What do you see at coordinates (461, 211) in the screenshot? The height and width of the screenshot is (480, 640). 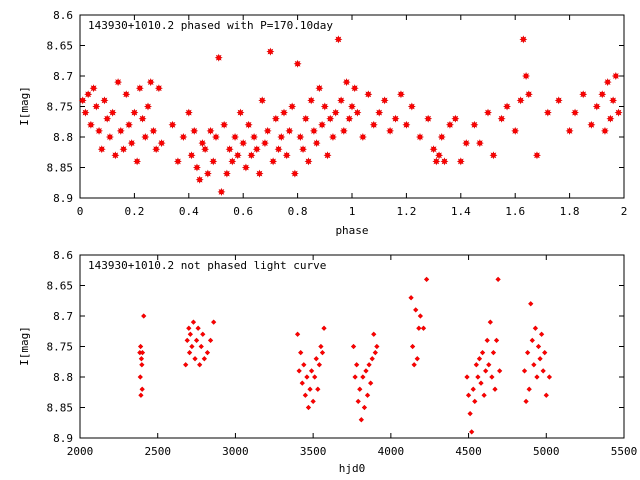 I see `x-tick-label: 1.4` at bounding box center [461, 211].